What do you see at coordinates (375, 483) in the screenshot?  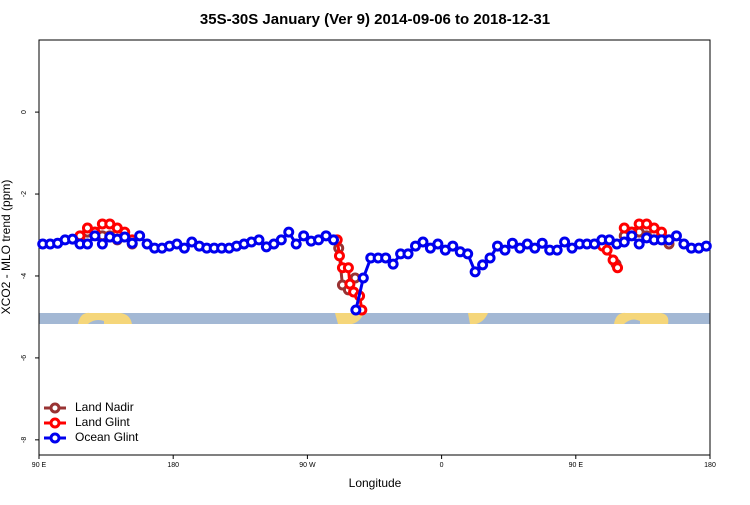 I see `x-axis-label: Longitude` at bounding box center [375, 483].